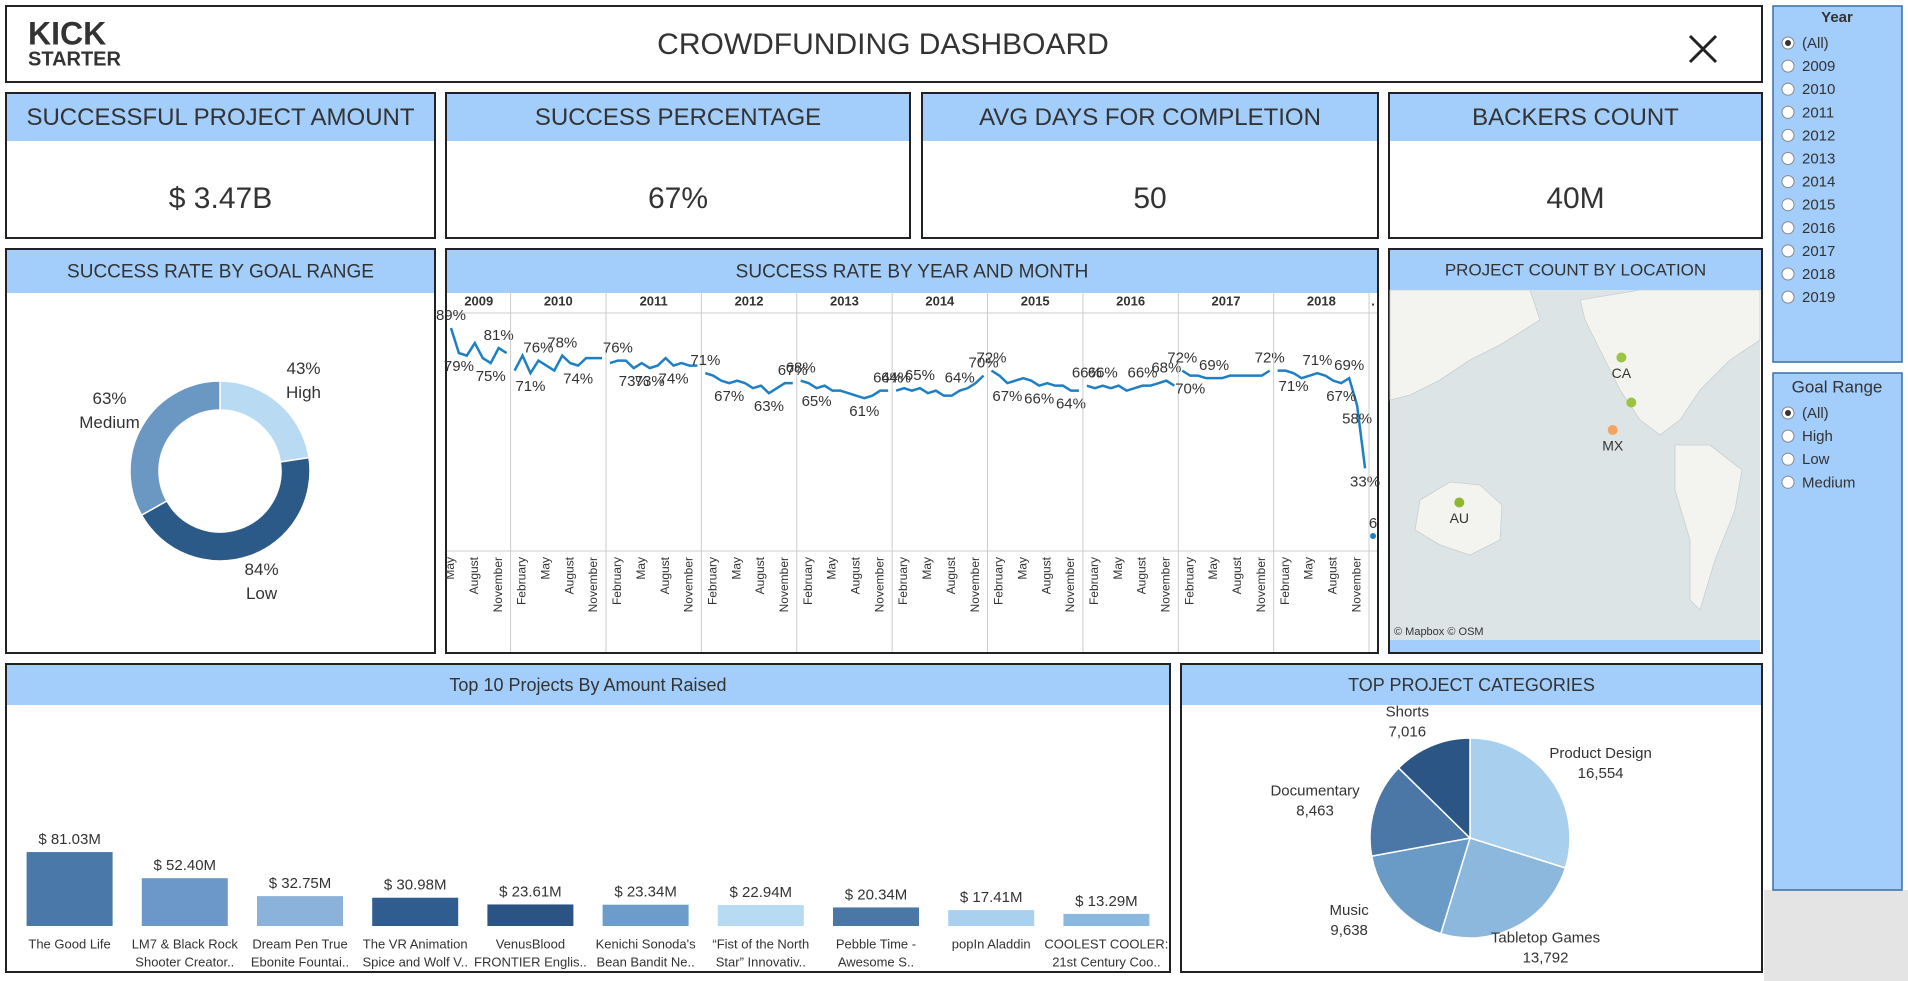  What do you see at coordinates (220, 198) in the screenshot?
I see `kpi-value: $ 3.47B` at bounding box center [220, 198].